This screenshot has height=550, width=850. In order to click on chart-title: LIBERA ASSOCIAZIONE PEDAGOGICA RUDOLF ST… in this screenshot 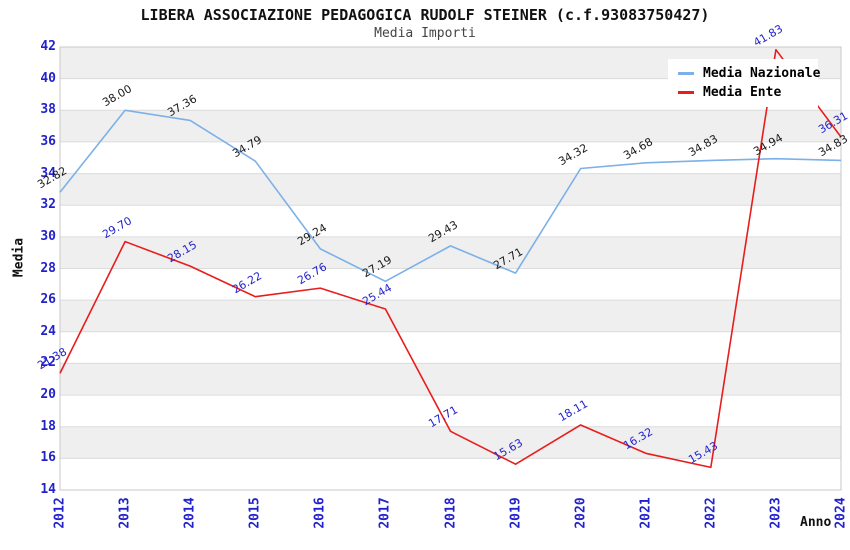, I will do `click(425, 15)`.